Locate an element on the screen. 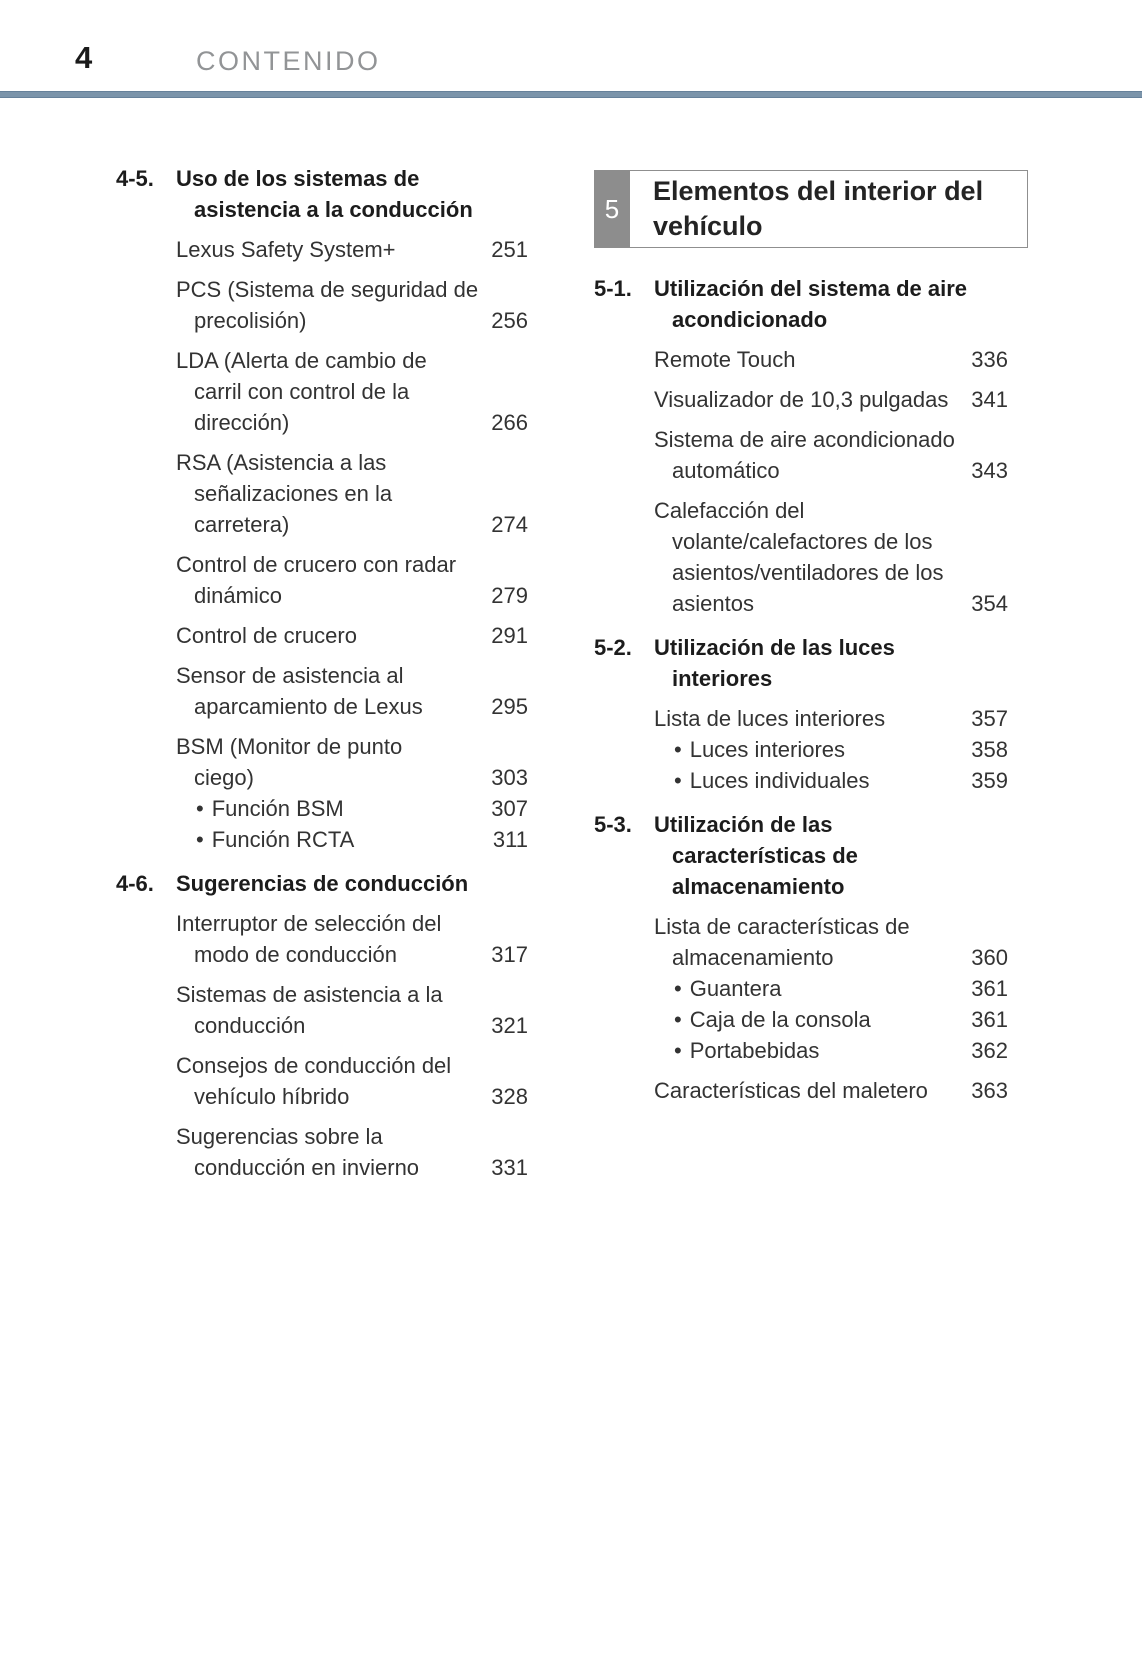 The image size is (1142, 1654). entry-label: Control de crucero con radar is located at coordinates (316, 564).